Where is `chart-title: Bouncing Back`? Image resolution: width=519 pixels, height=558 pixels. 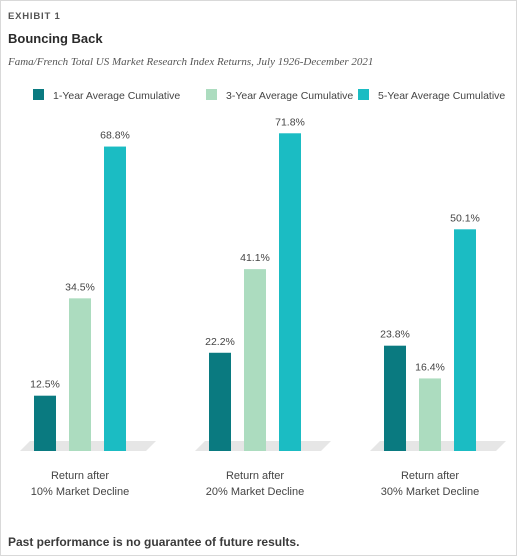 chart-title: Bouncing Back is located at coordinates (55, 38).